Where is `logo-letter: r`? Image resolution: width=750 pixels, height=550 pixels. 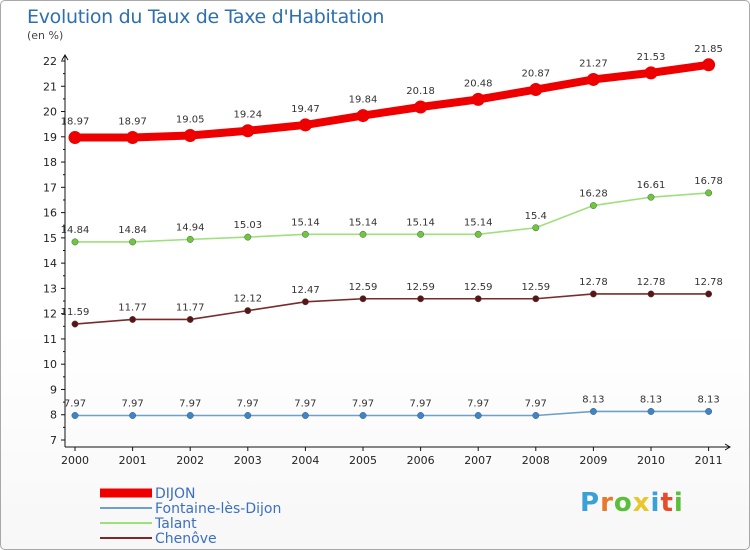
logo-letter: r is located at coordinates (607, 503).